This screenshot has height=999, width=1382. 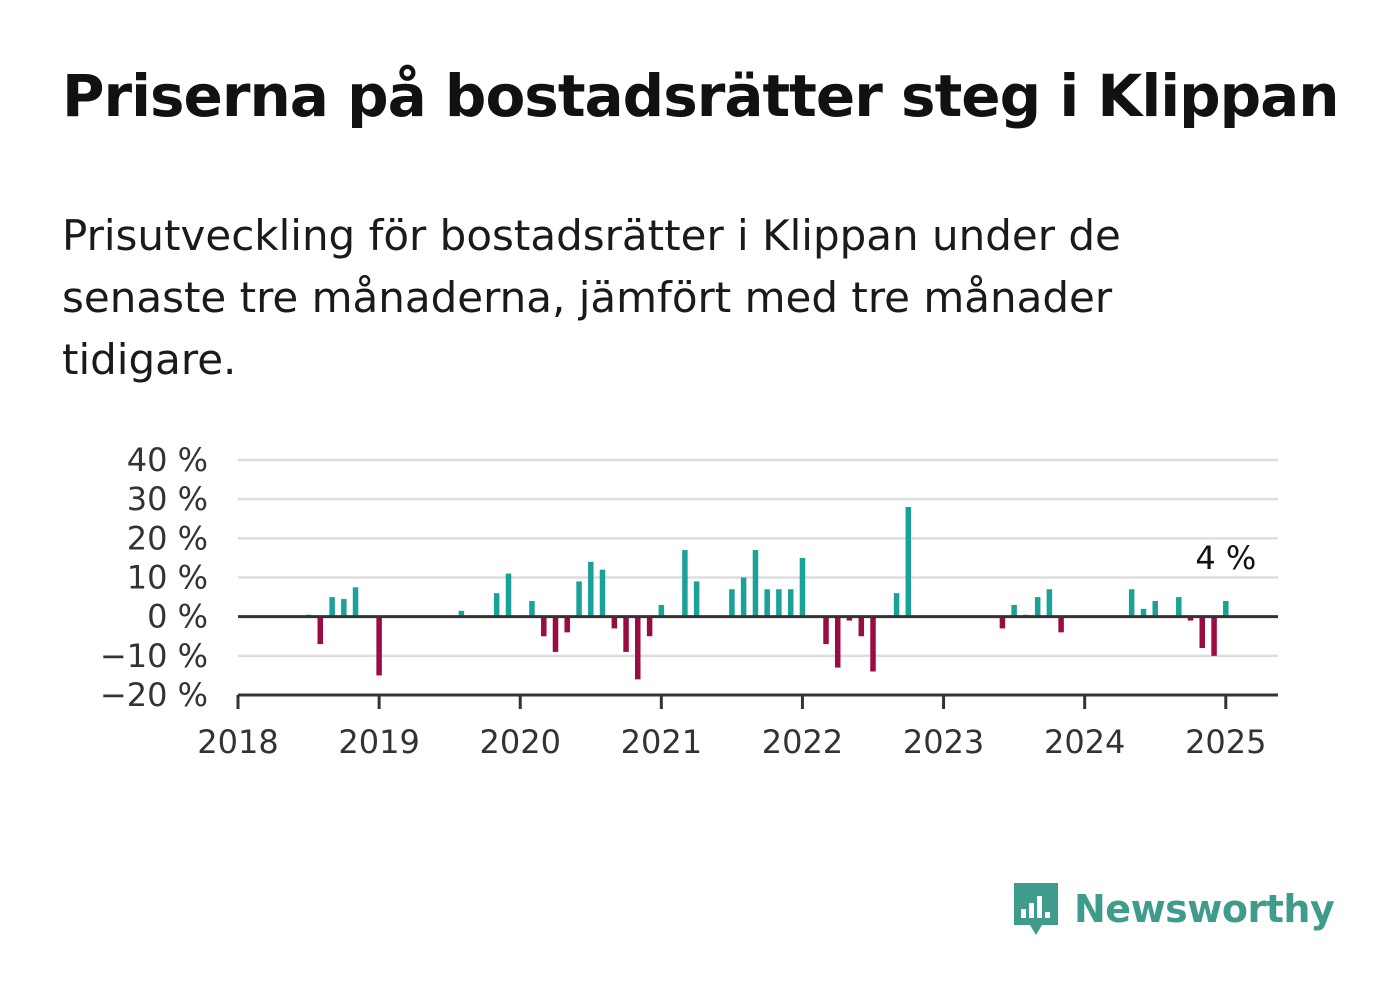 What do you see at coordinates (1225, 742) in the screenshot?
I see `x-tick-label: 2025` at bounding box center [1225, 742].